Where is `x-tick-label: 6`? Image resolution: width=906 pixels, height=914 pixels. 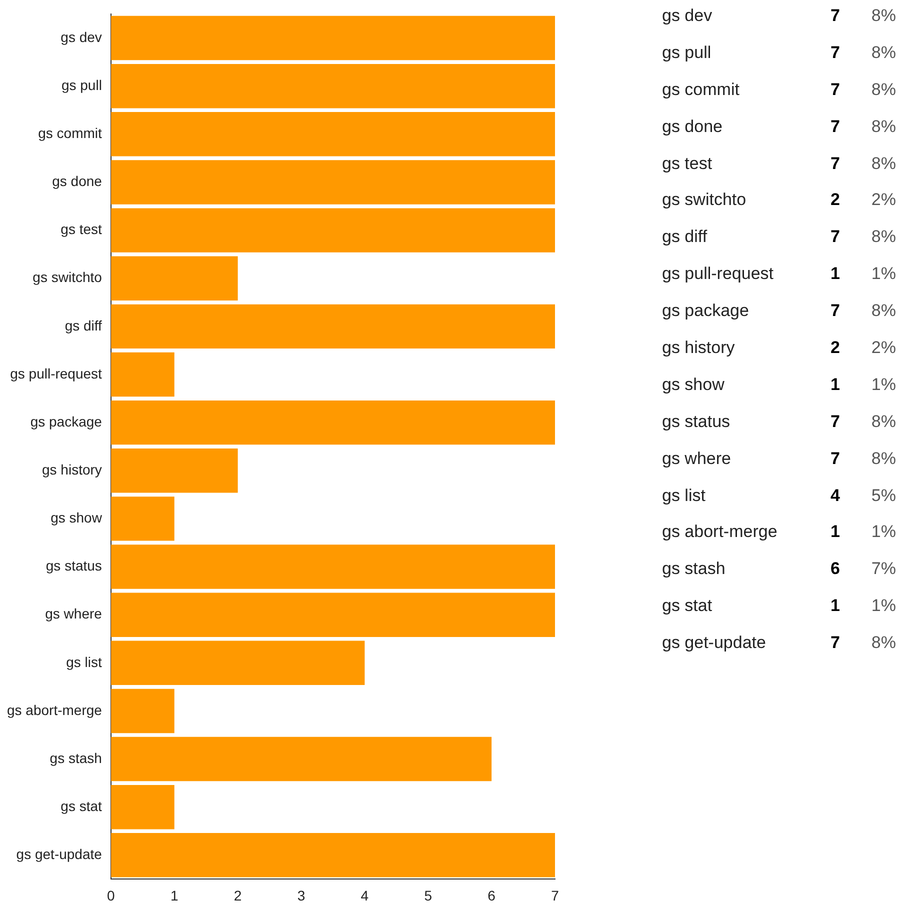 x-tick-label: 6 is located at coordinates (492, 895).